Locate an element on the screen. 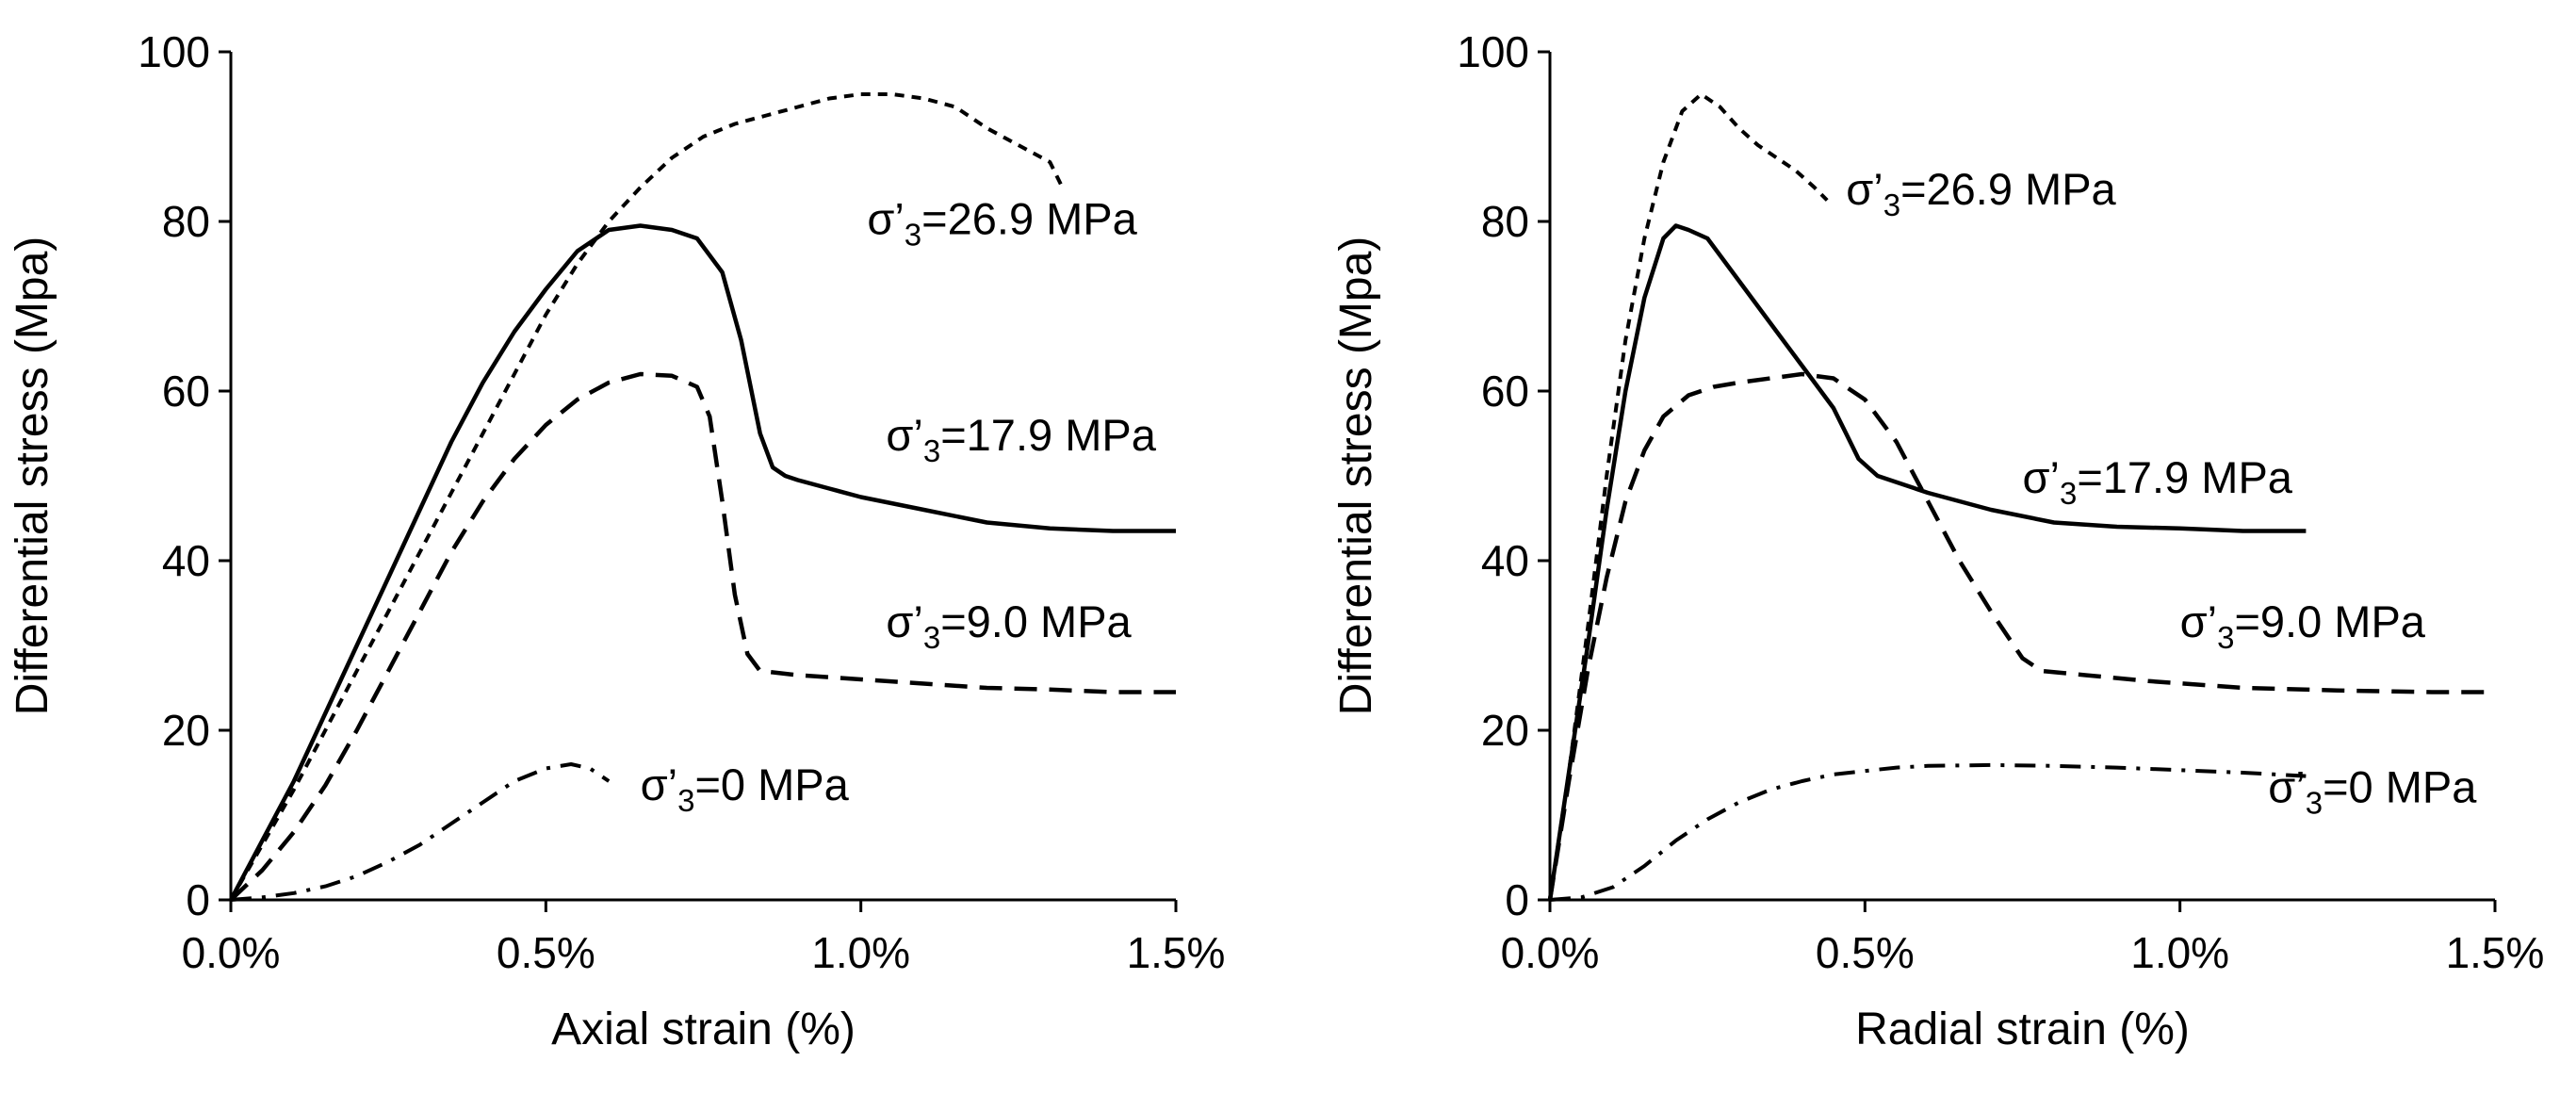 This screenshot has height=1094, width=2576. series-annotation-axial-3: σ’3=9.0 MPa is located at coordinates (1009, 625).